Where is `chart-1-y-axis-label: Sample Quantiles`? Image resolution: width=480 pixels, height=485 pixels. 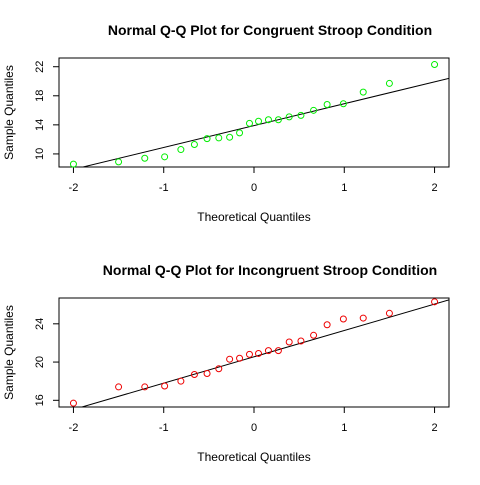
chart-1-y-axis-label: Sample Quantiles is located at coordinates (9, 112).